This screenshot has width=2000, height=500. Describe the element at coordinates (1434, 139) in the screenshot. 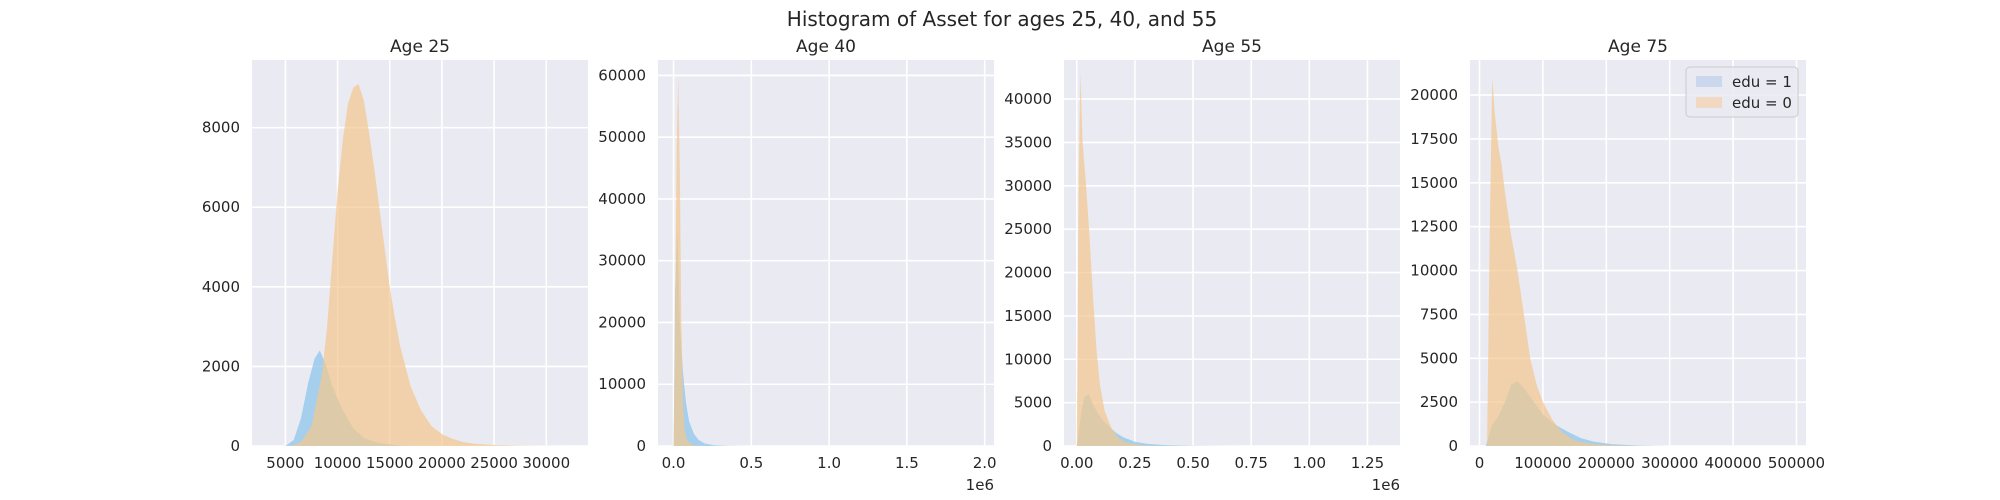

I see `y-tick-label: 17500` at that location.